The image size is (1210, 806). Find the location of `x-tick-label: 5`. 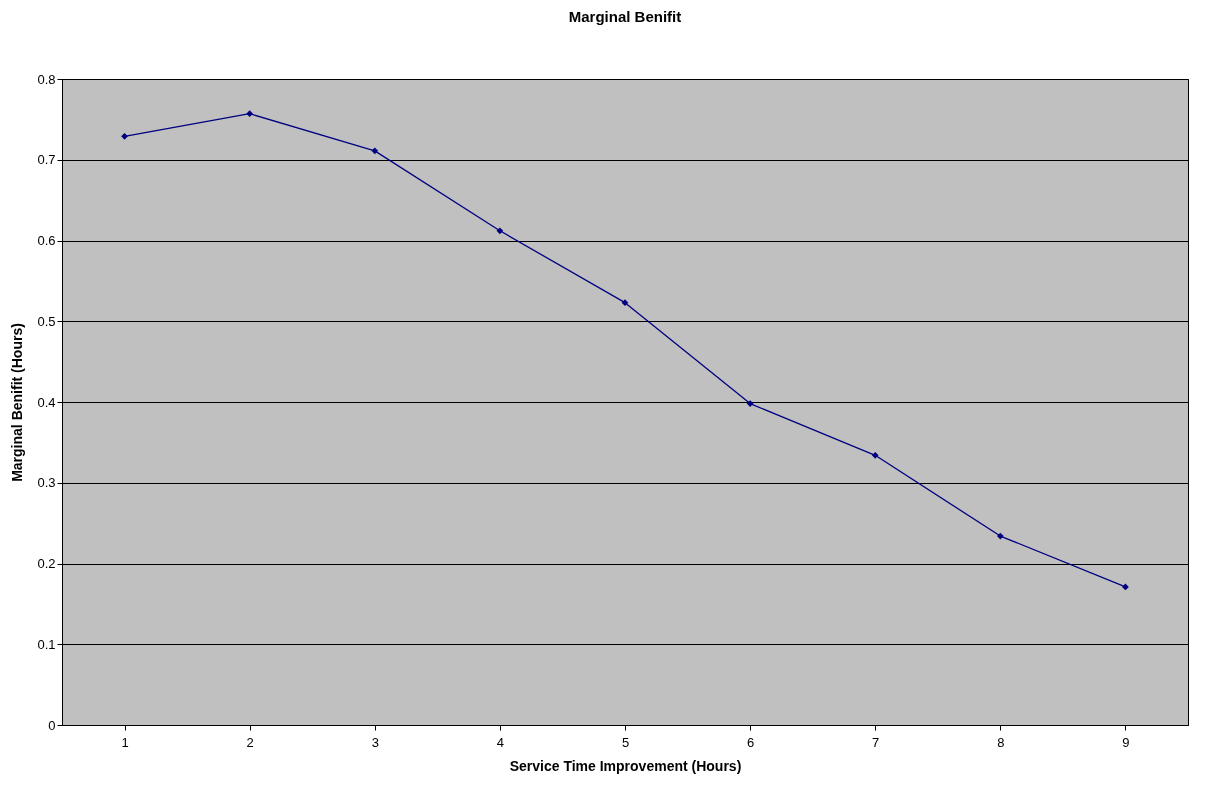

x-tick-label: 5 is located at coordinates (625, 742).